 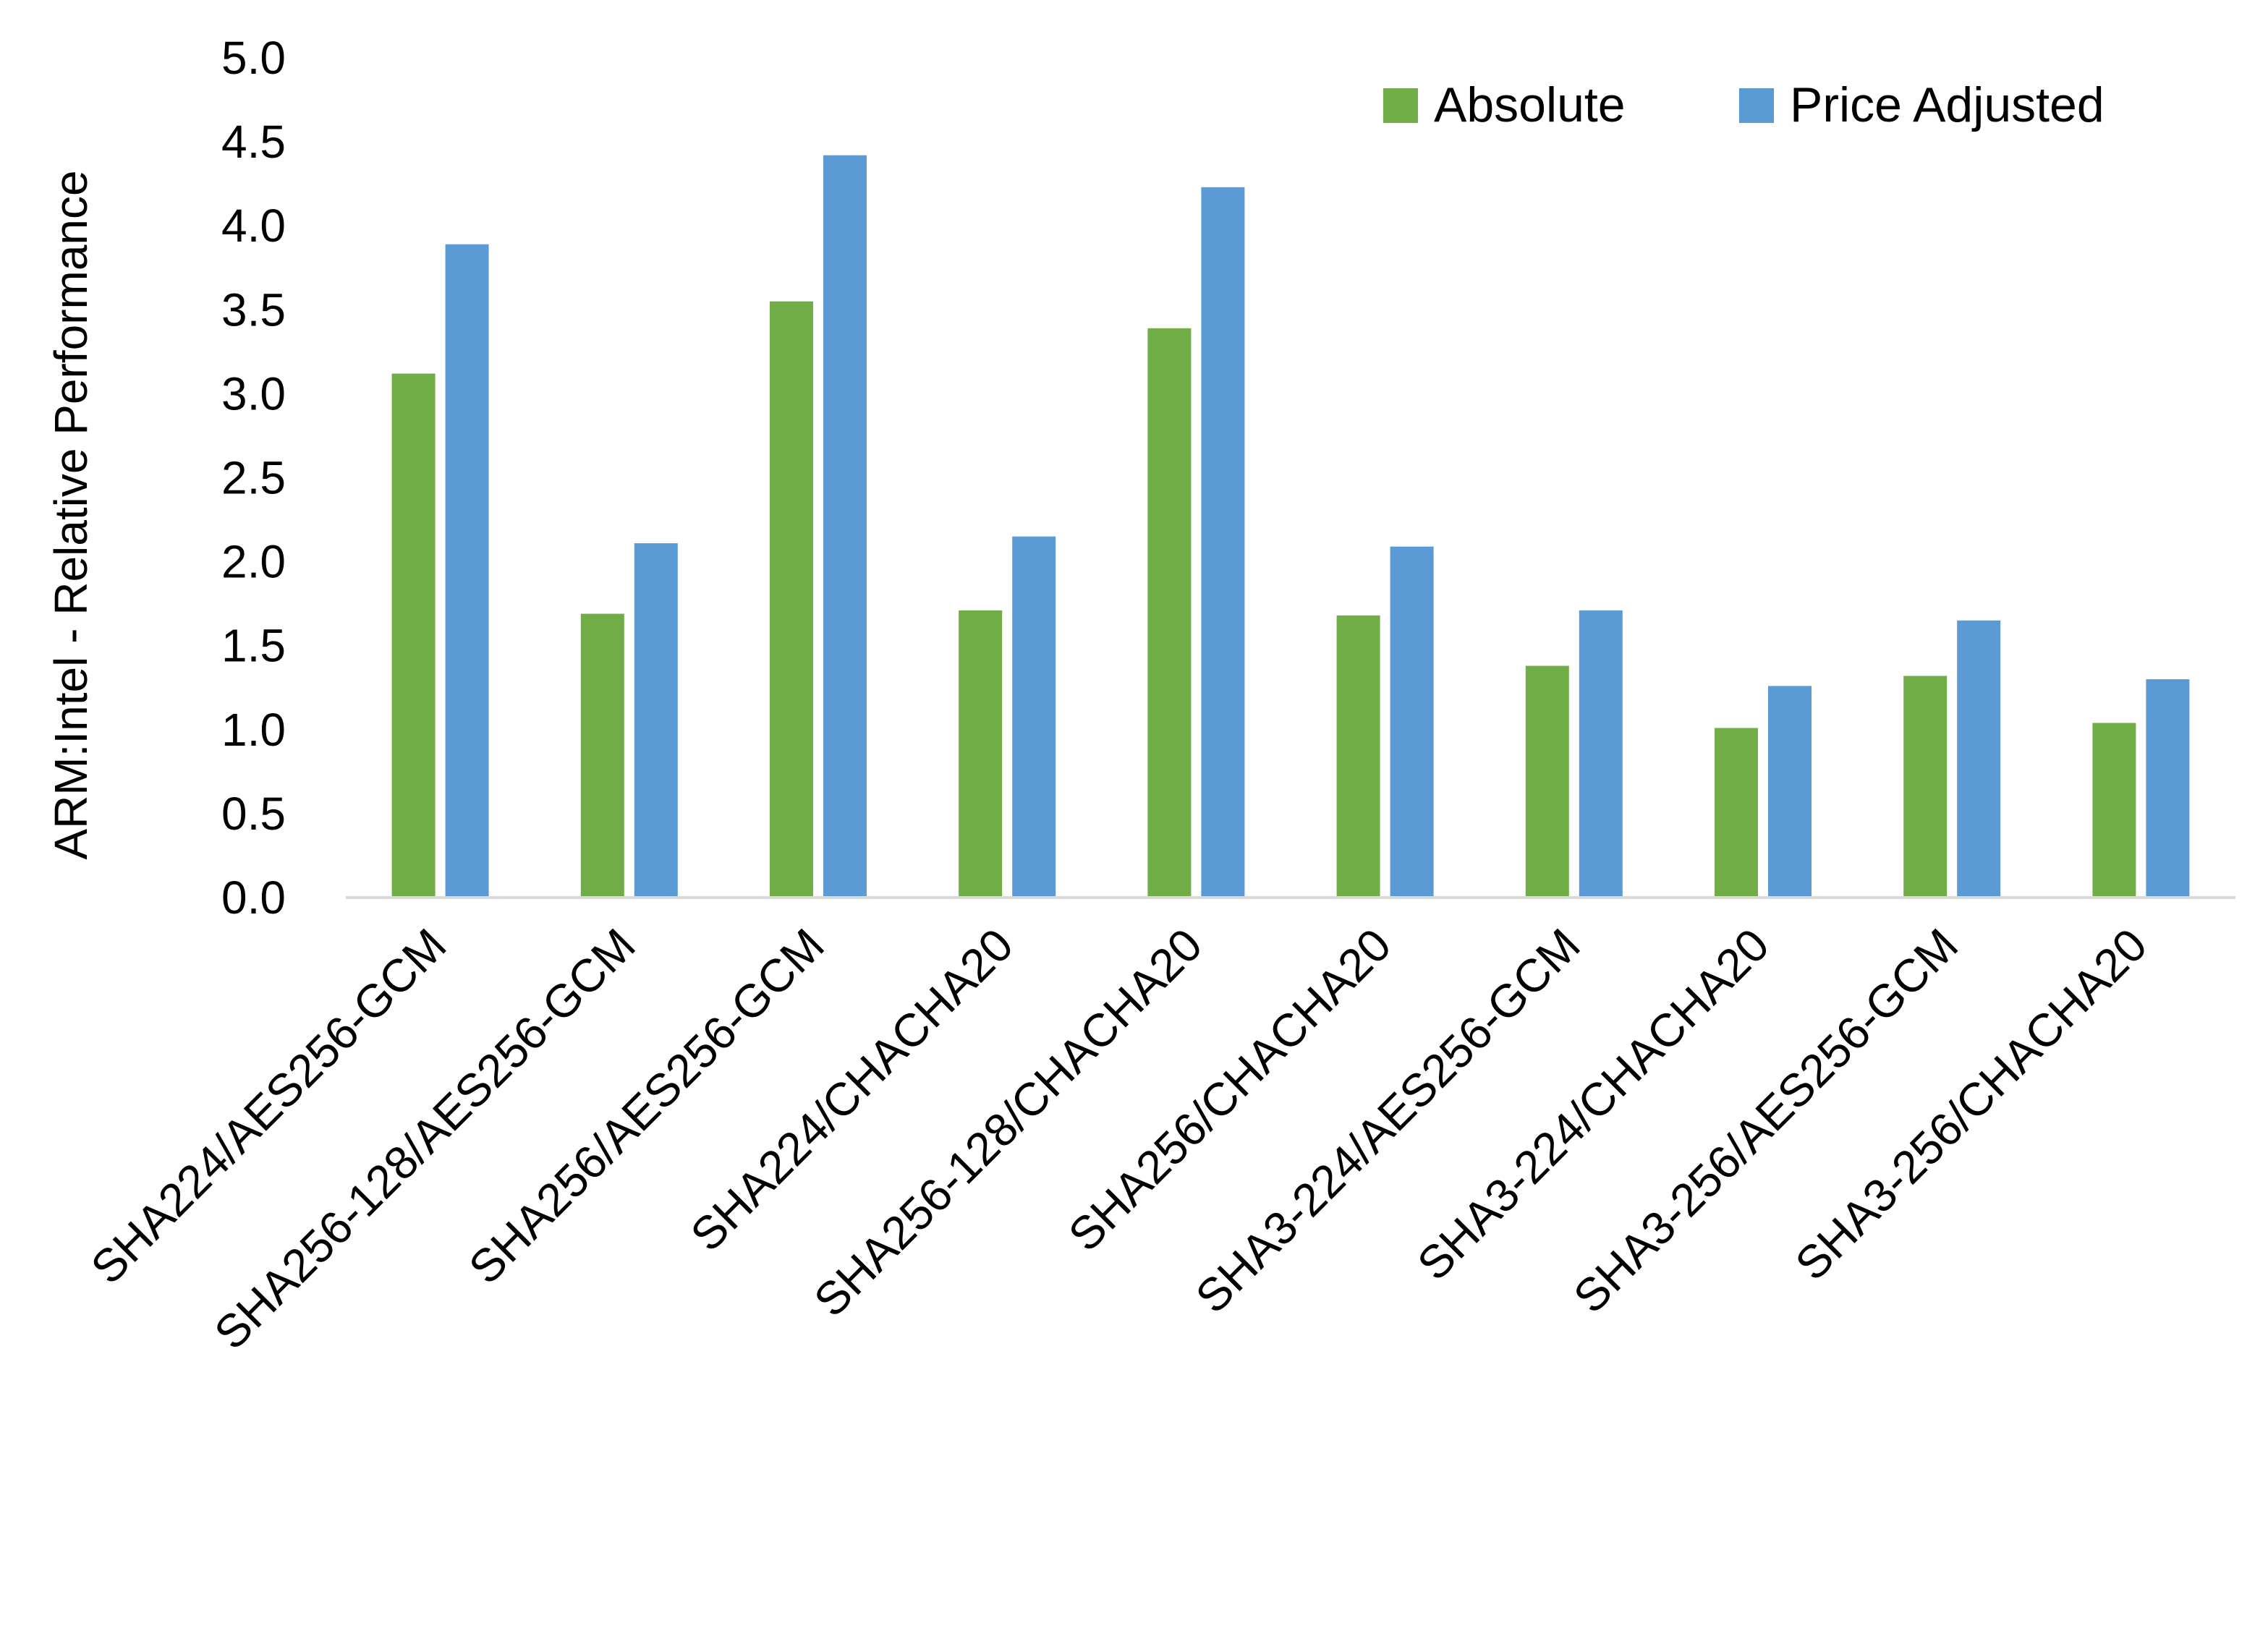 I want to click on y-tick-label: 3.0, so click(x=253, y=393).